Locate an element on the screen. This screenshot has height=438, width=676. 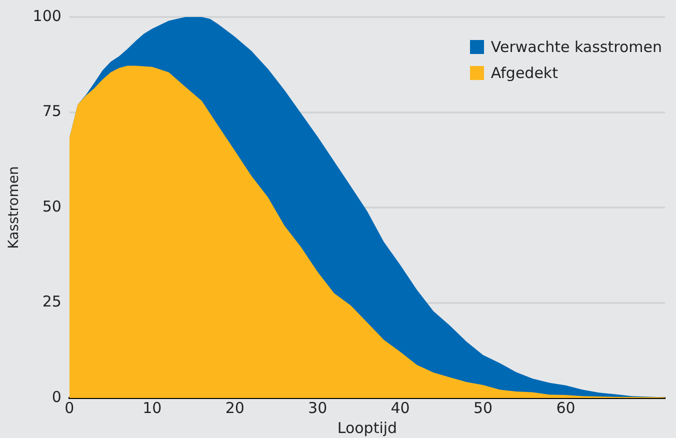
y-tick-label: 100 is located at coordinates (47, 15).